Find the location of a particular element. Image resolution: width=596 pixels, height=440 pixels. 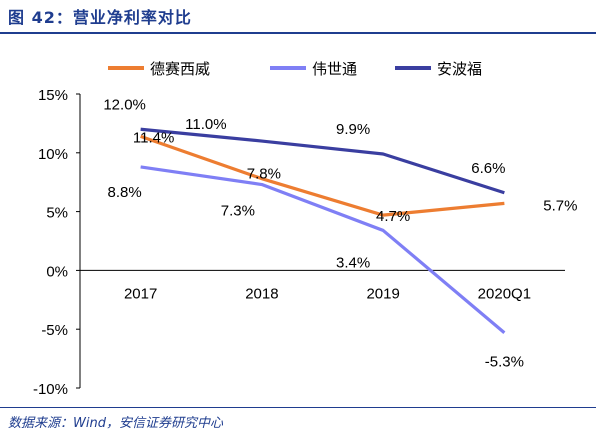

data-label: 6.6% is located at coordinates (488, 168).